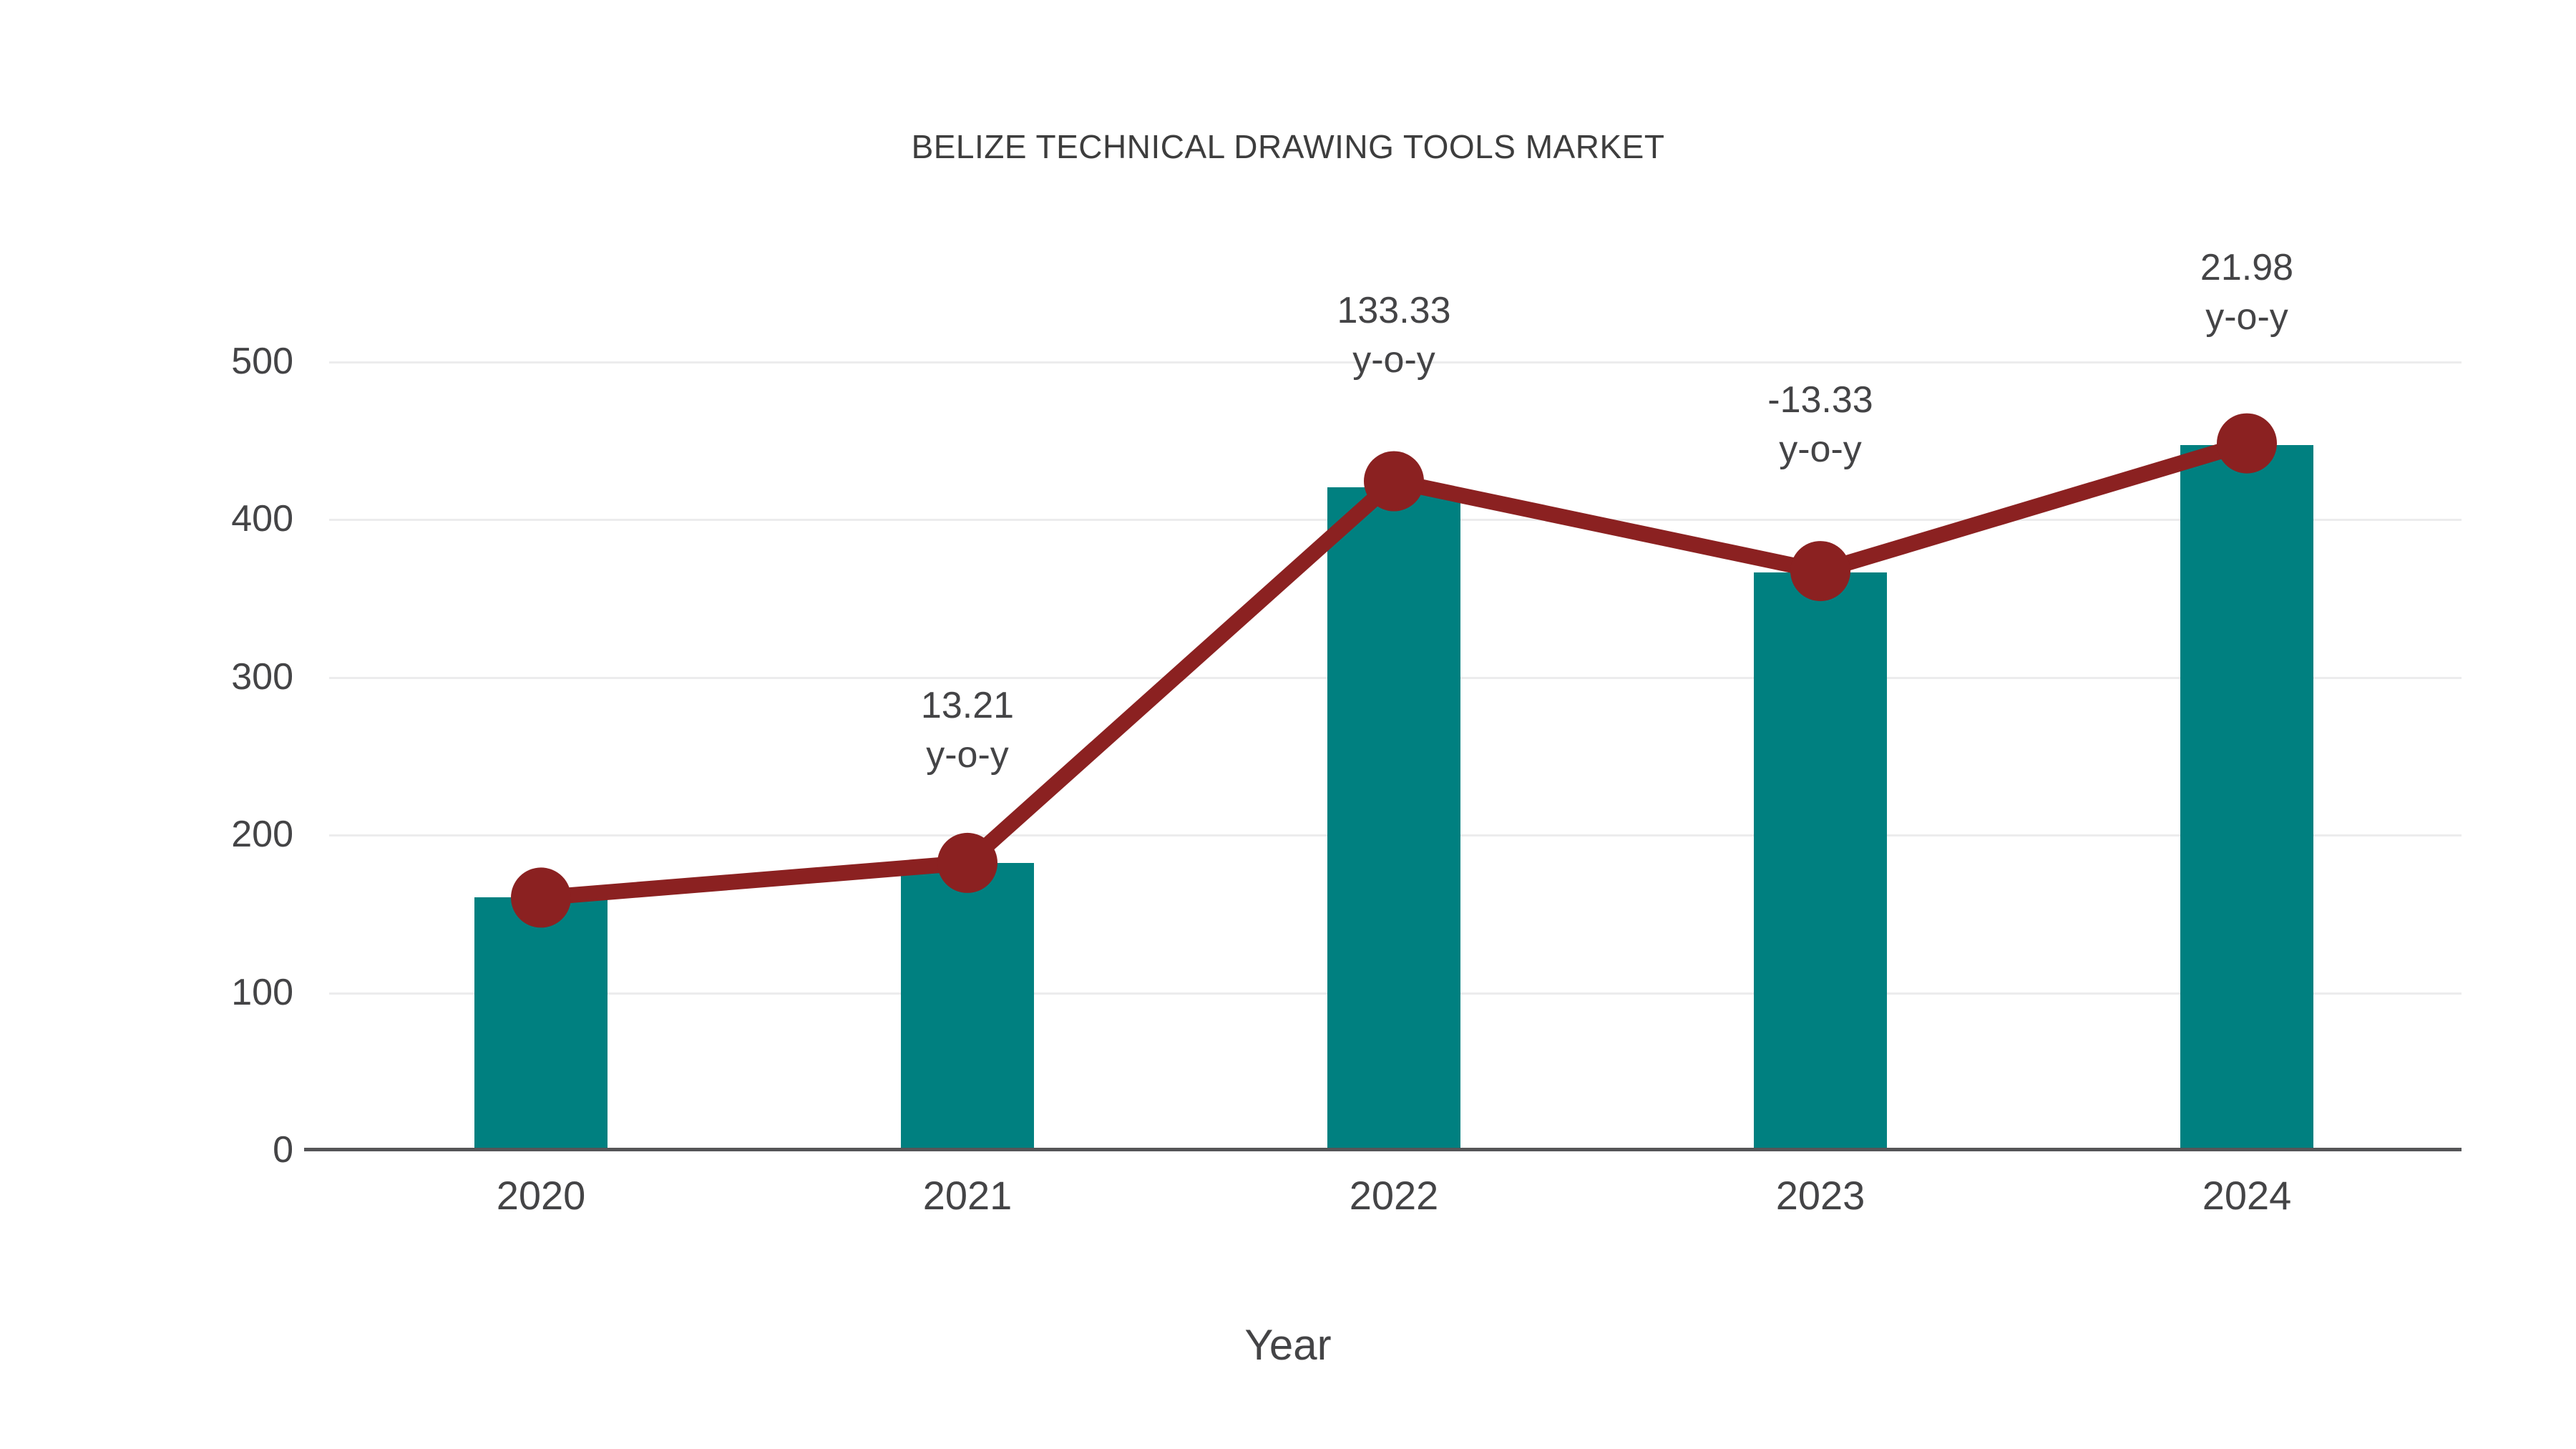  What do you see at coordinates (262, 835) in the screenshot?
I see `y-tick-200: 200` at bounding box center [262, 835].